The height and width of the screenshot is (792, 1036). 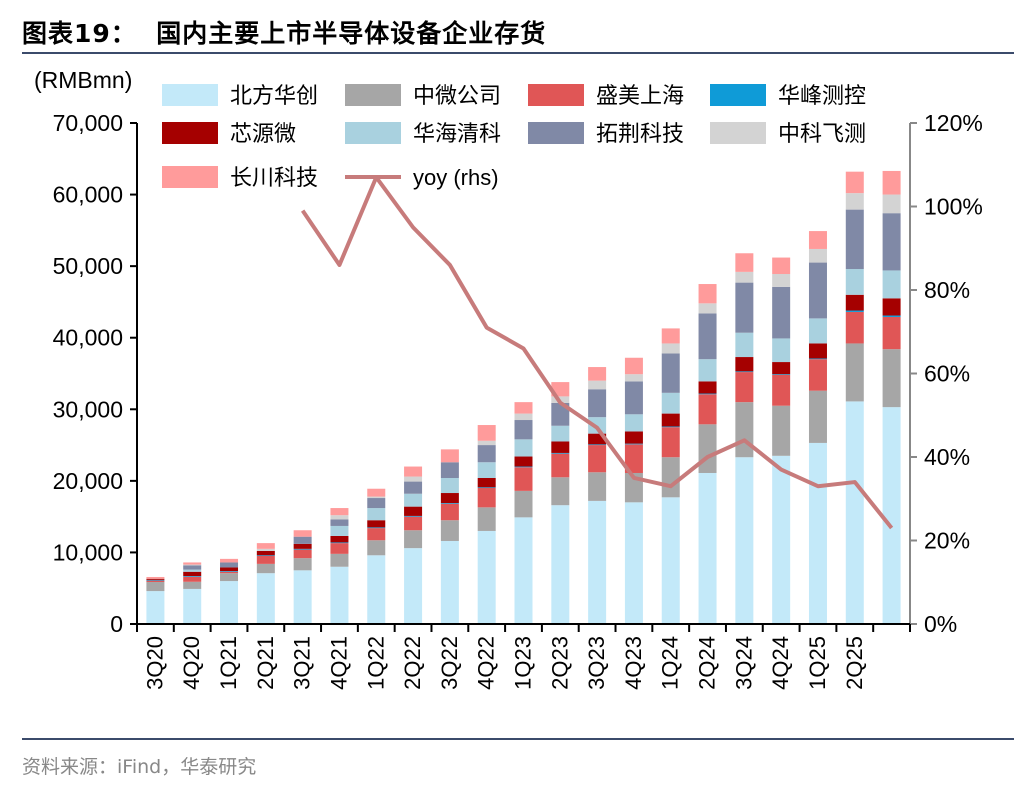 I want to click on y2-tick-label: 80%, so click(x=947, y=290).